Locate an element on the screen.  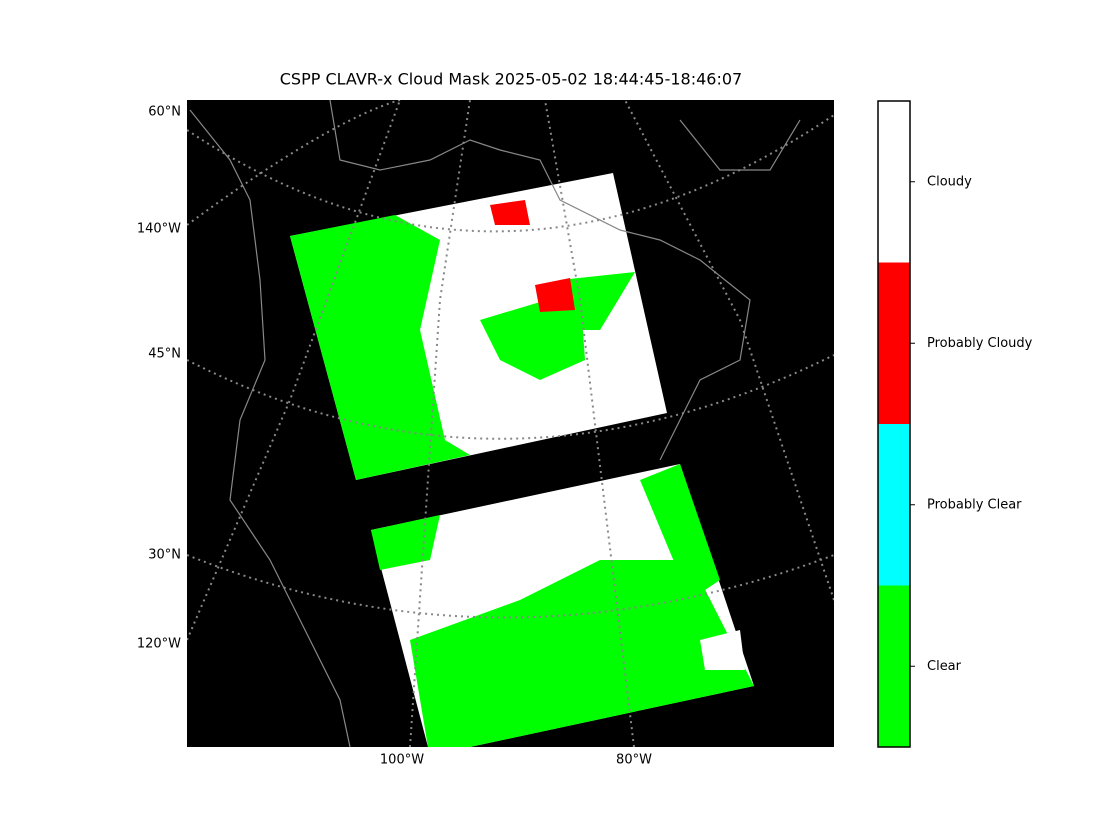
lat-label: 60°N is located at coordinates (164, 112).